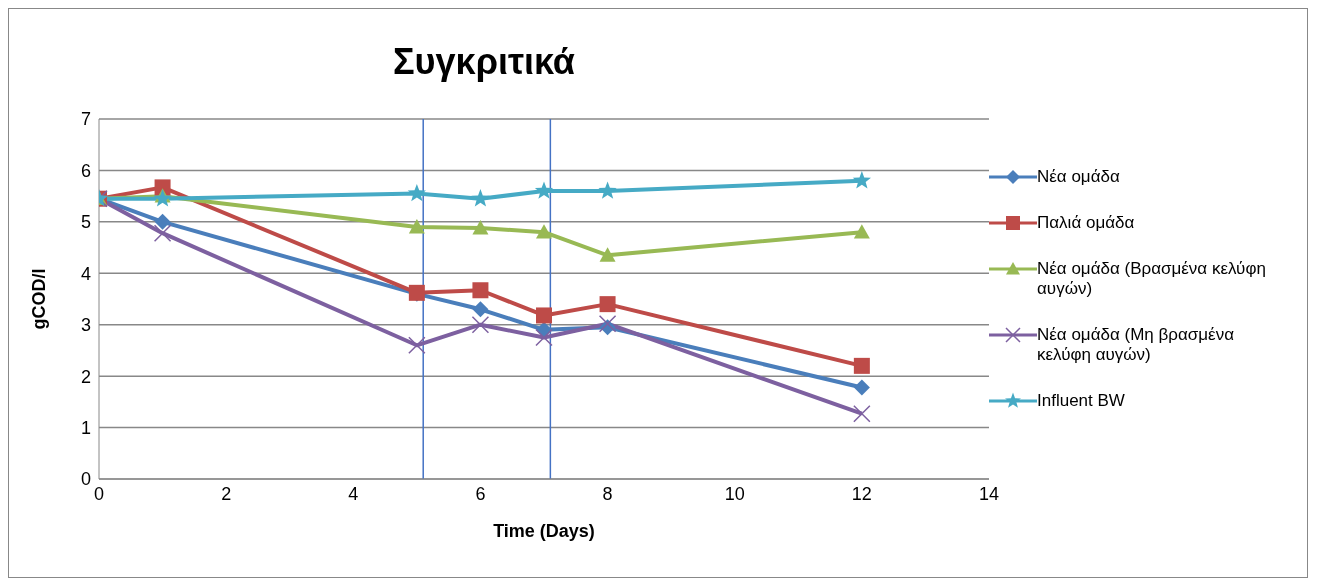 The image size is (1318, 588). Describe the element at coordinates (85, 170) in the screenshot. I see `y-tick-label: 6` at that location.